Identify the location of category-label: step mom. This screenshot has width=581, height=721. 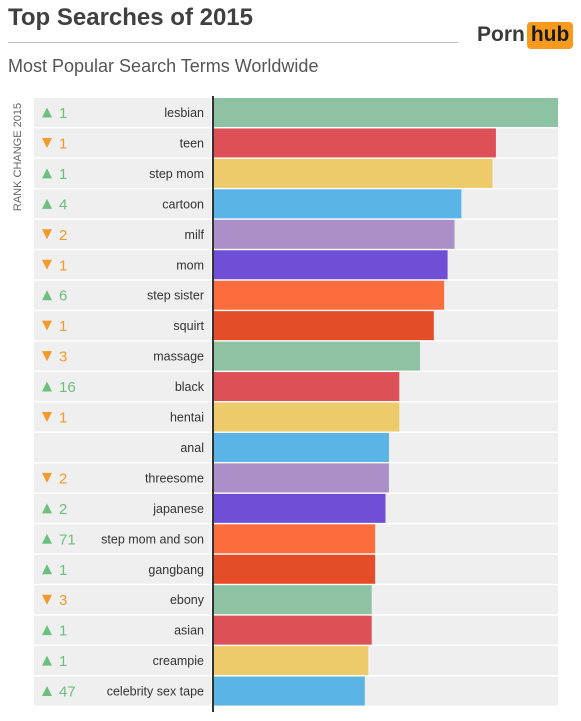
(176, 174).